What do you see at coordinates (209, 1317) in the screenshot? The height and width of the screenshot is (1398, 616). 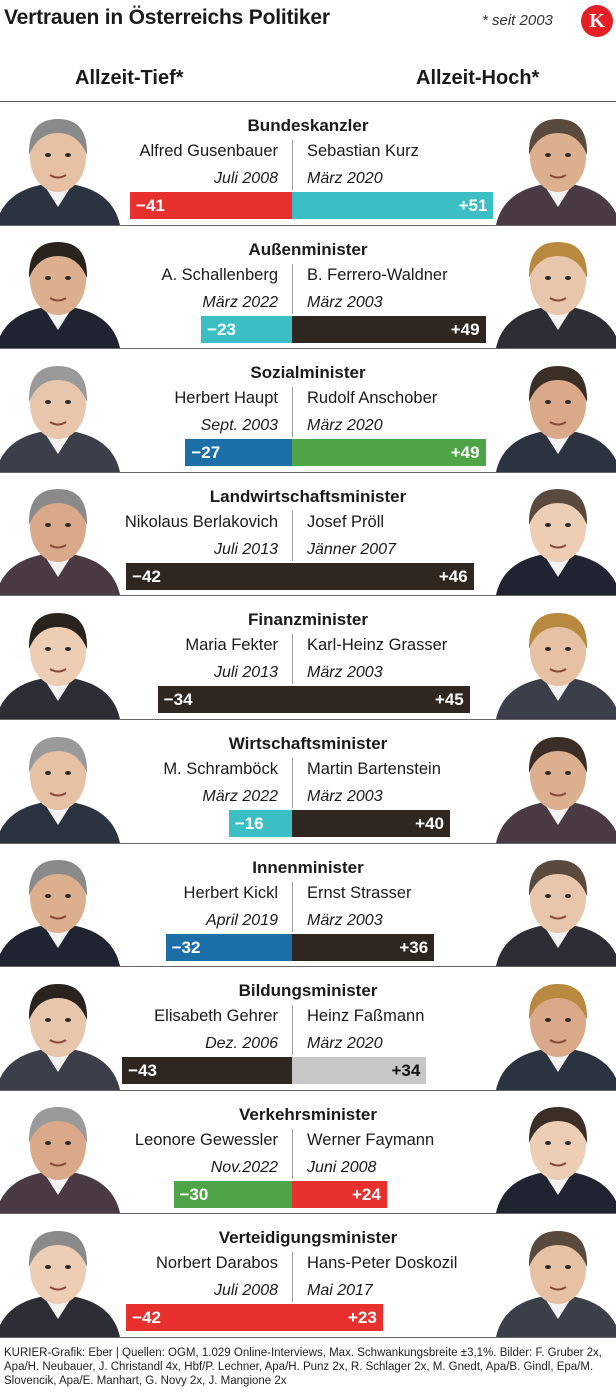 I see `low-value-bar: −42` at bounding box center [209, 1317].